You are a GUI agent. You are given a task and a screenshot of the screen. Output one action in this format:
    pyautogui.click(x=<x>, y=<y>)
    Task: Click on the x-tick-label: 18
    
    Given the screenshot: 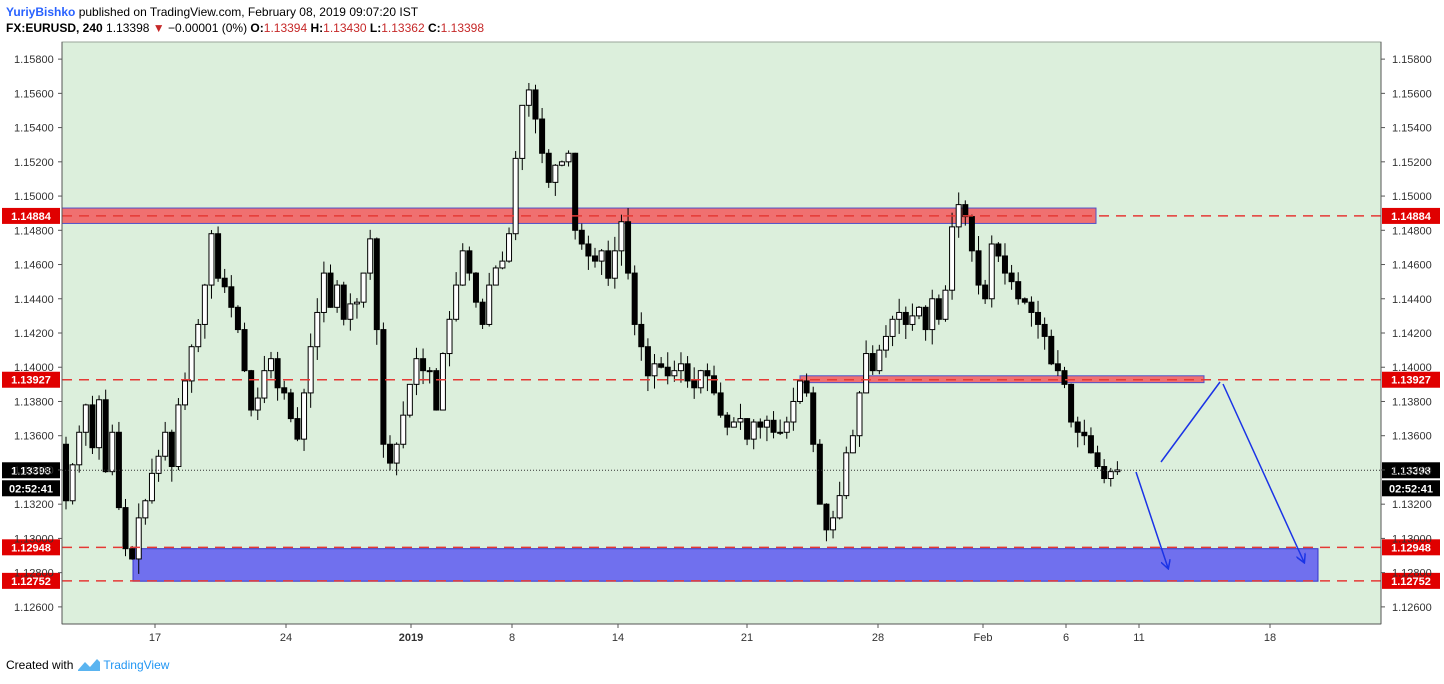 What is the action you would take?
    pyautogui.click(x=1270, y=638)
    